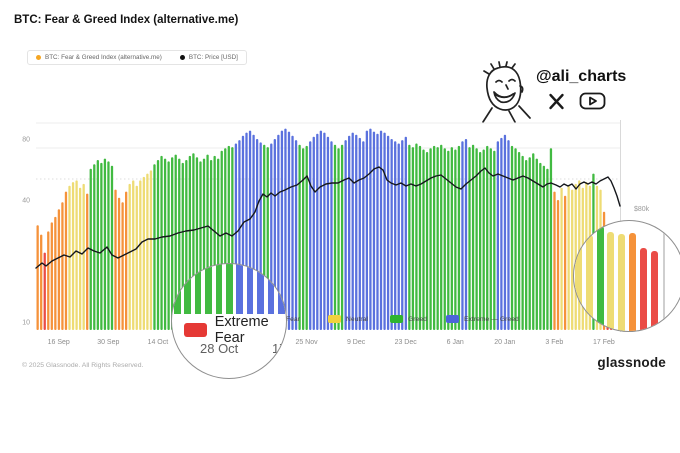  Describe the element at coordinates (576, 92) in the screenshot. I see `watermark: @ali_charts` at that location.